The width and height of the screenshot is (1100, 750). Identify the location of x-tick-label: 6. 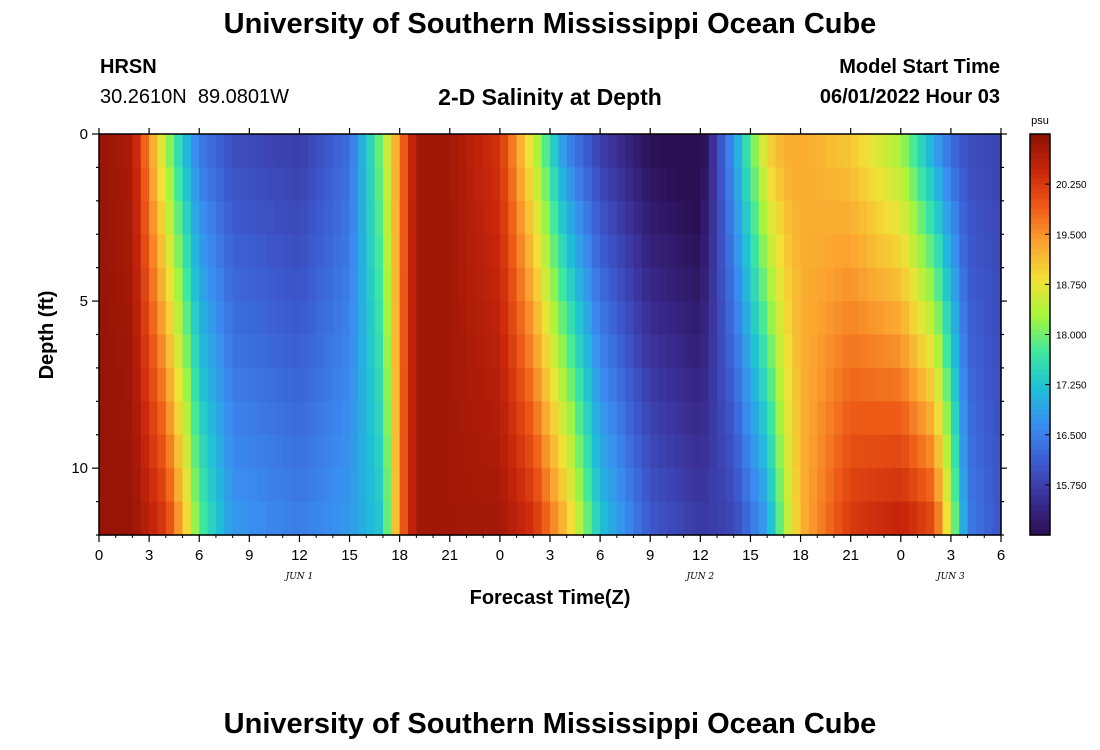
(199, 555).